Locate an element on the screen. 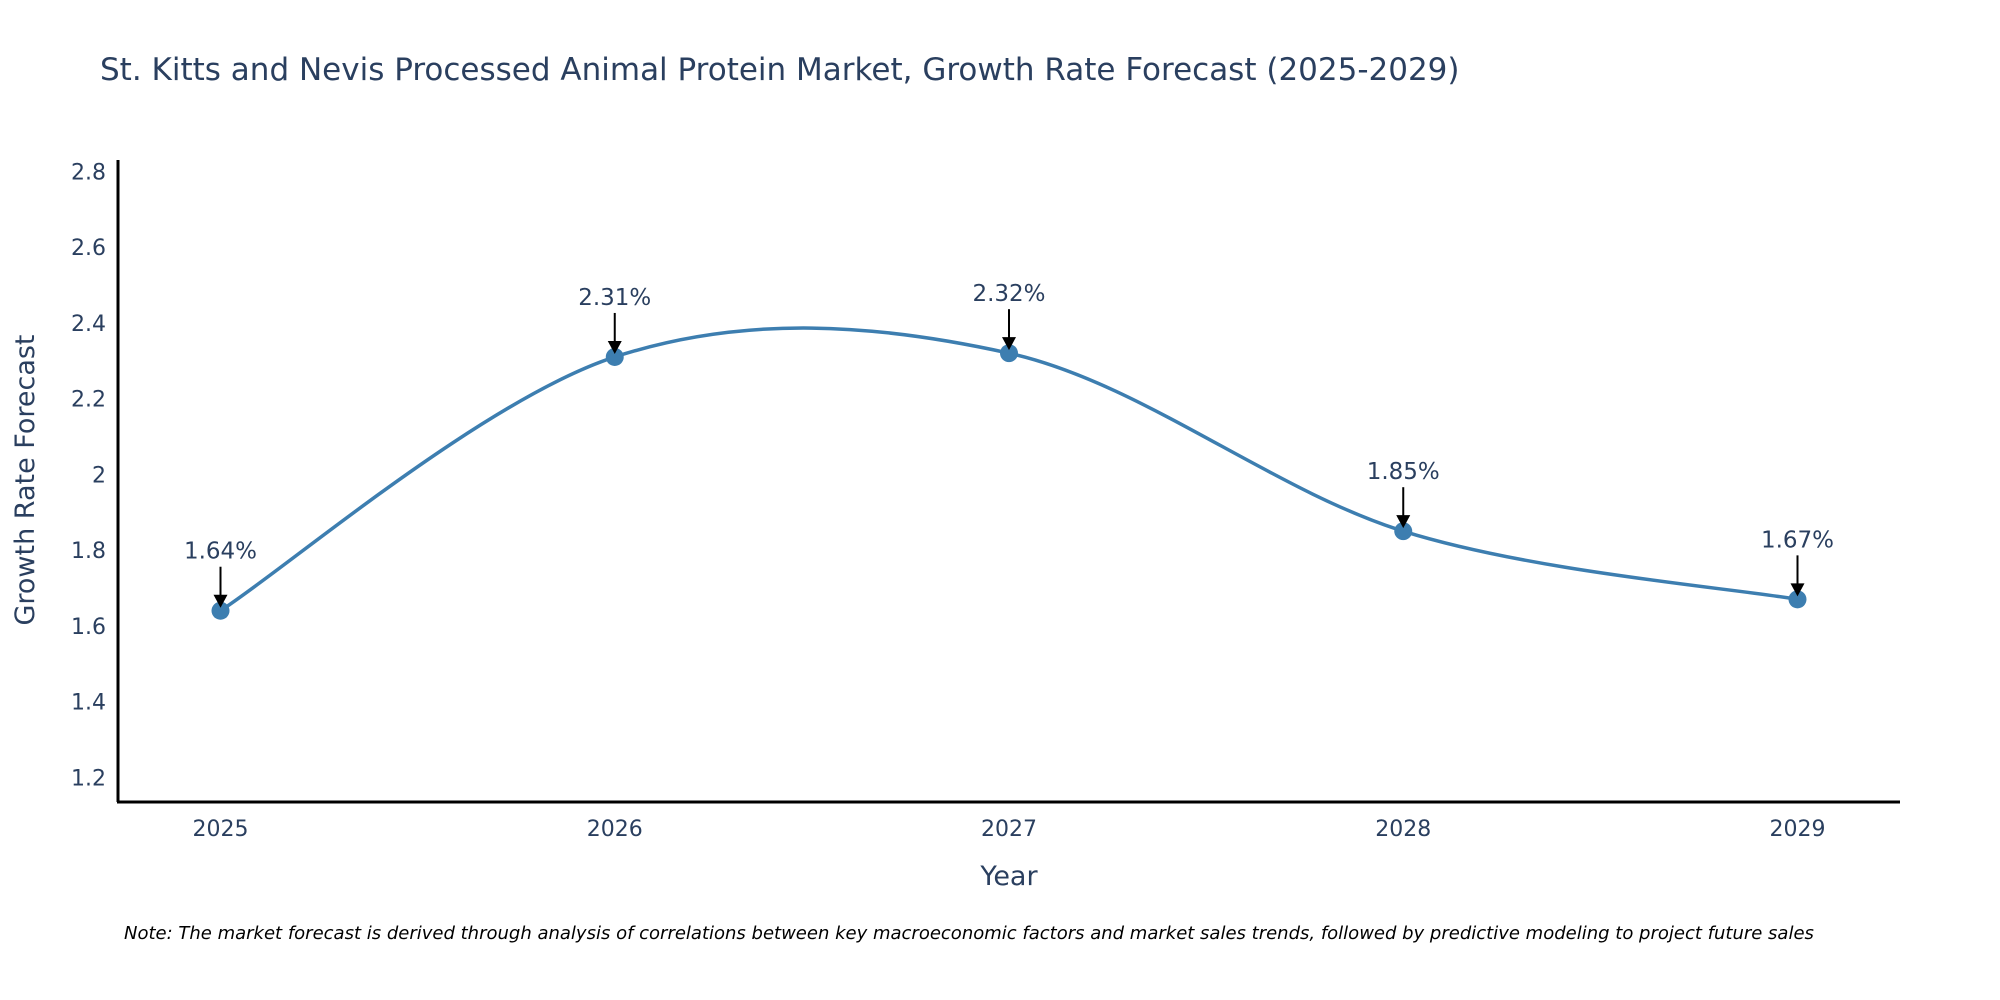  y-tick-label: 2.2 is located at coordinates (88, 400).